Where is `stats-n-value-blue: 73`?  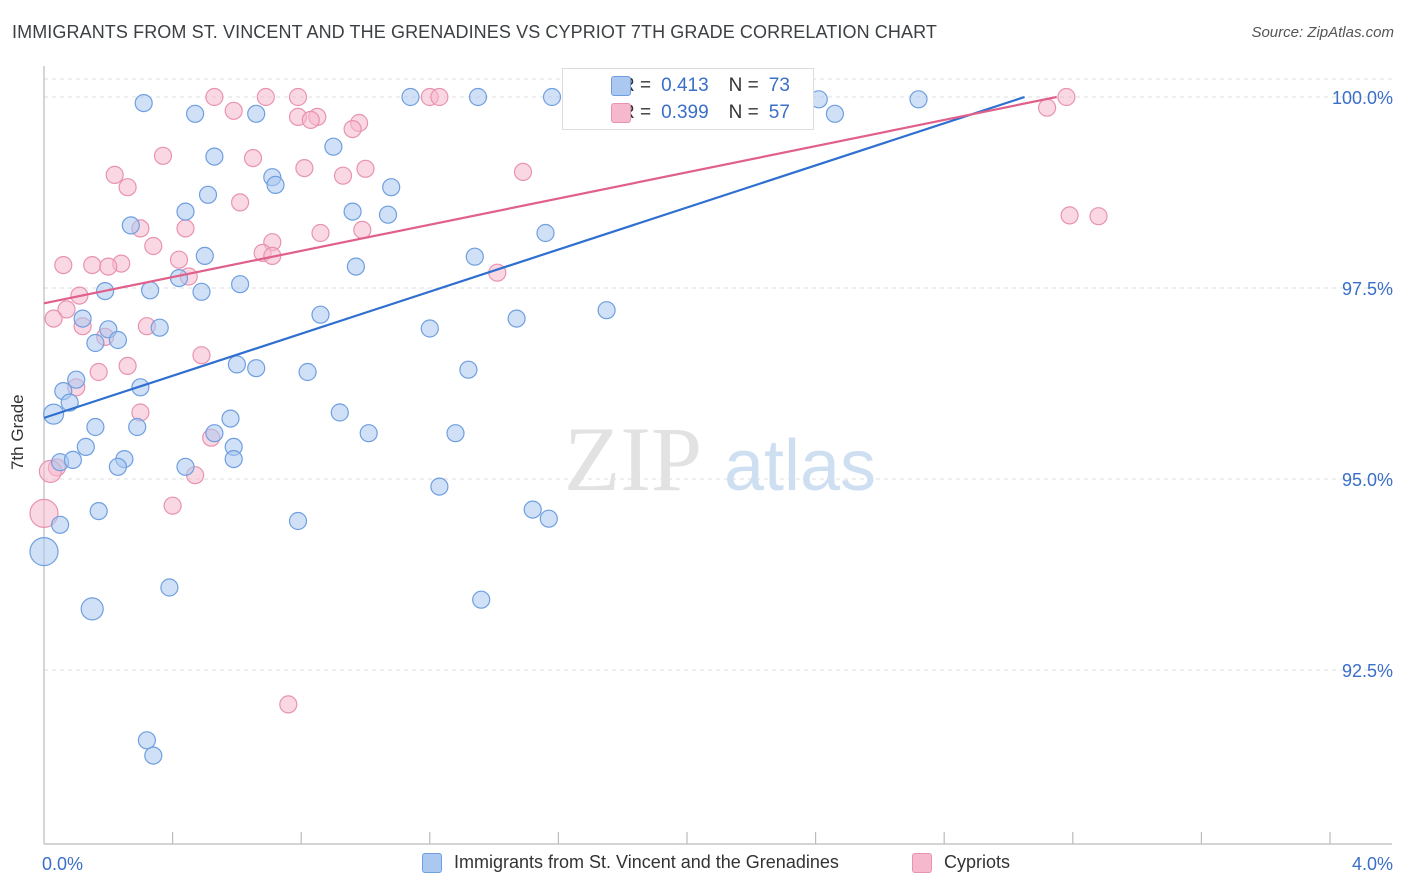 stats-n-value-blue: 73 is located at coordinates (779, 85).